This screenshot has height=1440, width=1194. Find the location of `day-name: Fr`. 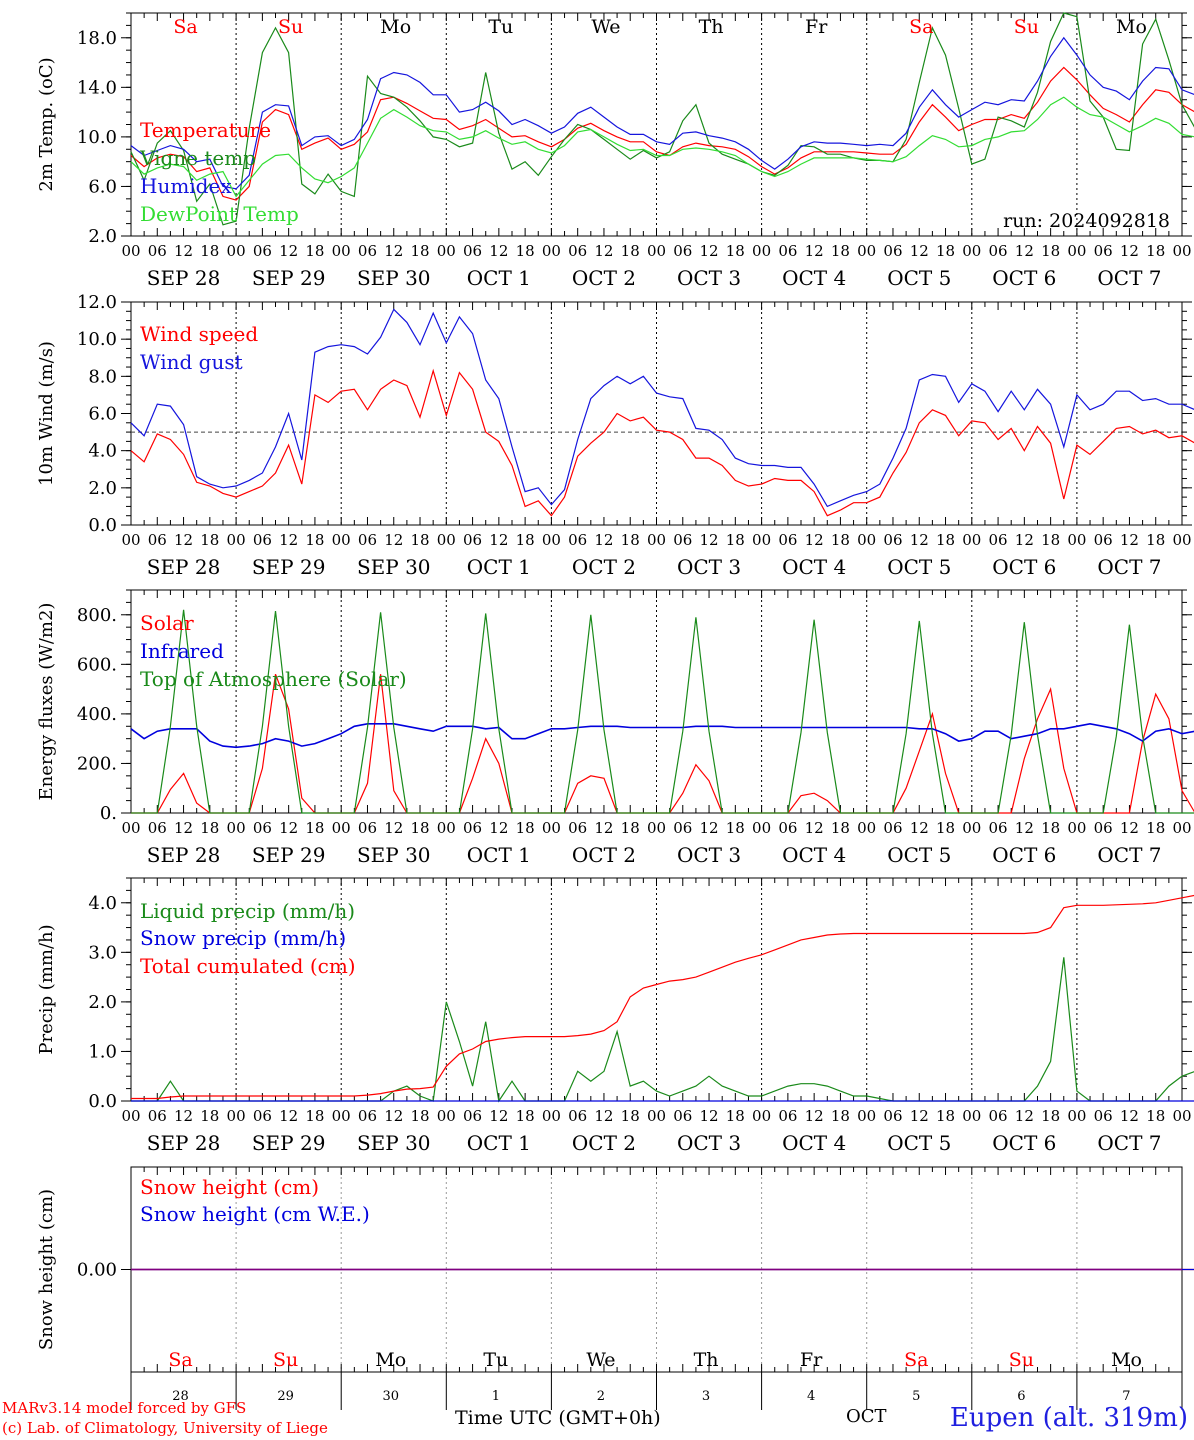

day-name: Fr is located at coordinates (816, 27).